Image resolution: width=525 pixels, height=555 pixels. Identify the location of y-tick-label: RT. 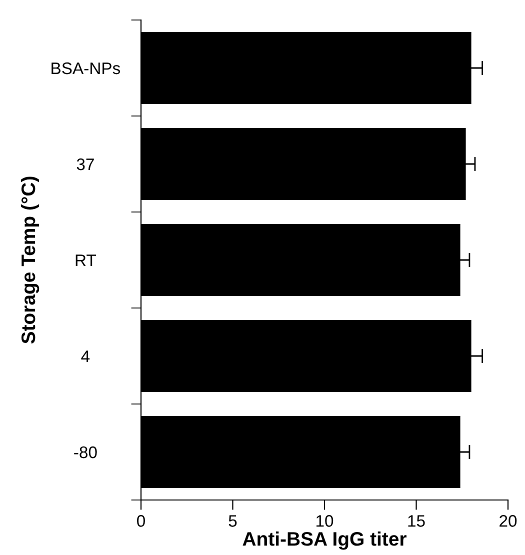
(86, 260).